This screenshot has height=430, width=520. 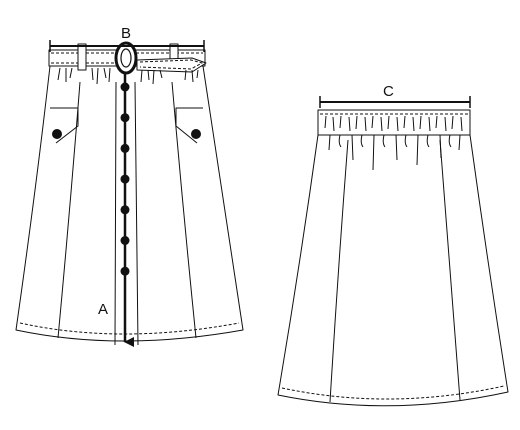 I want to click on front-panel-seam-left-placket, so click(x=115, y=213).